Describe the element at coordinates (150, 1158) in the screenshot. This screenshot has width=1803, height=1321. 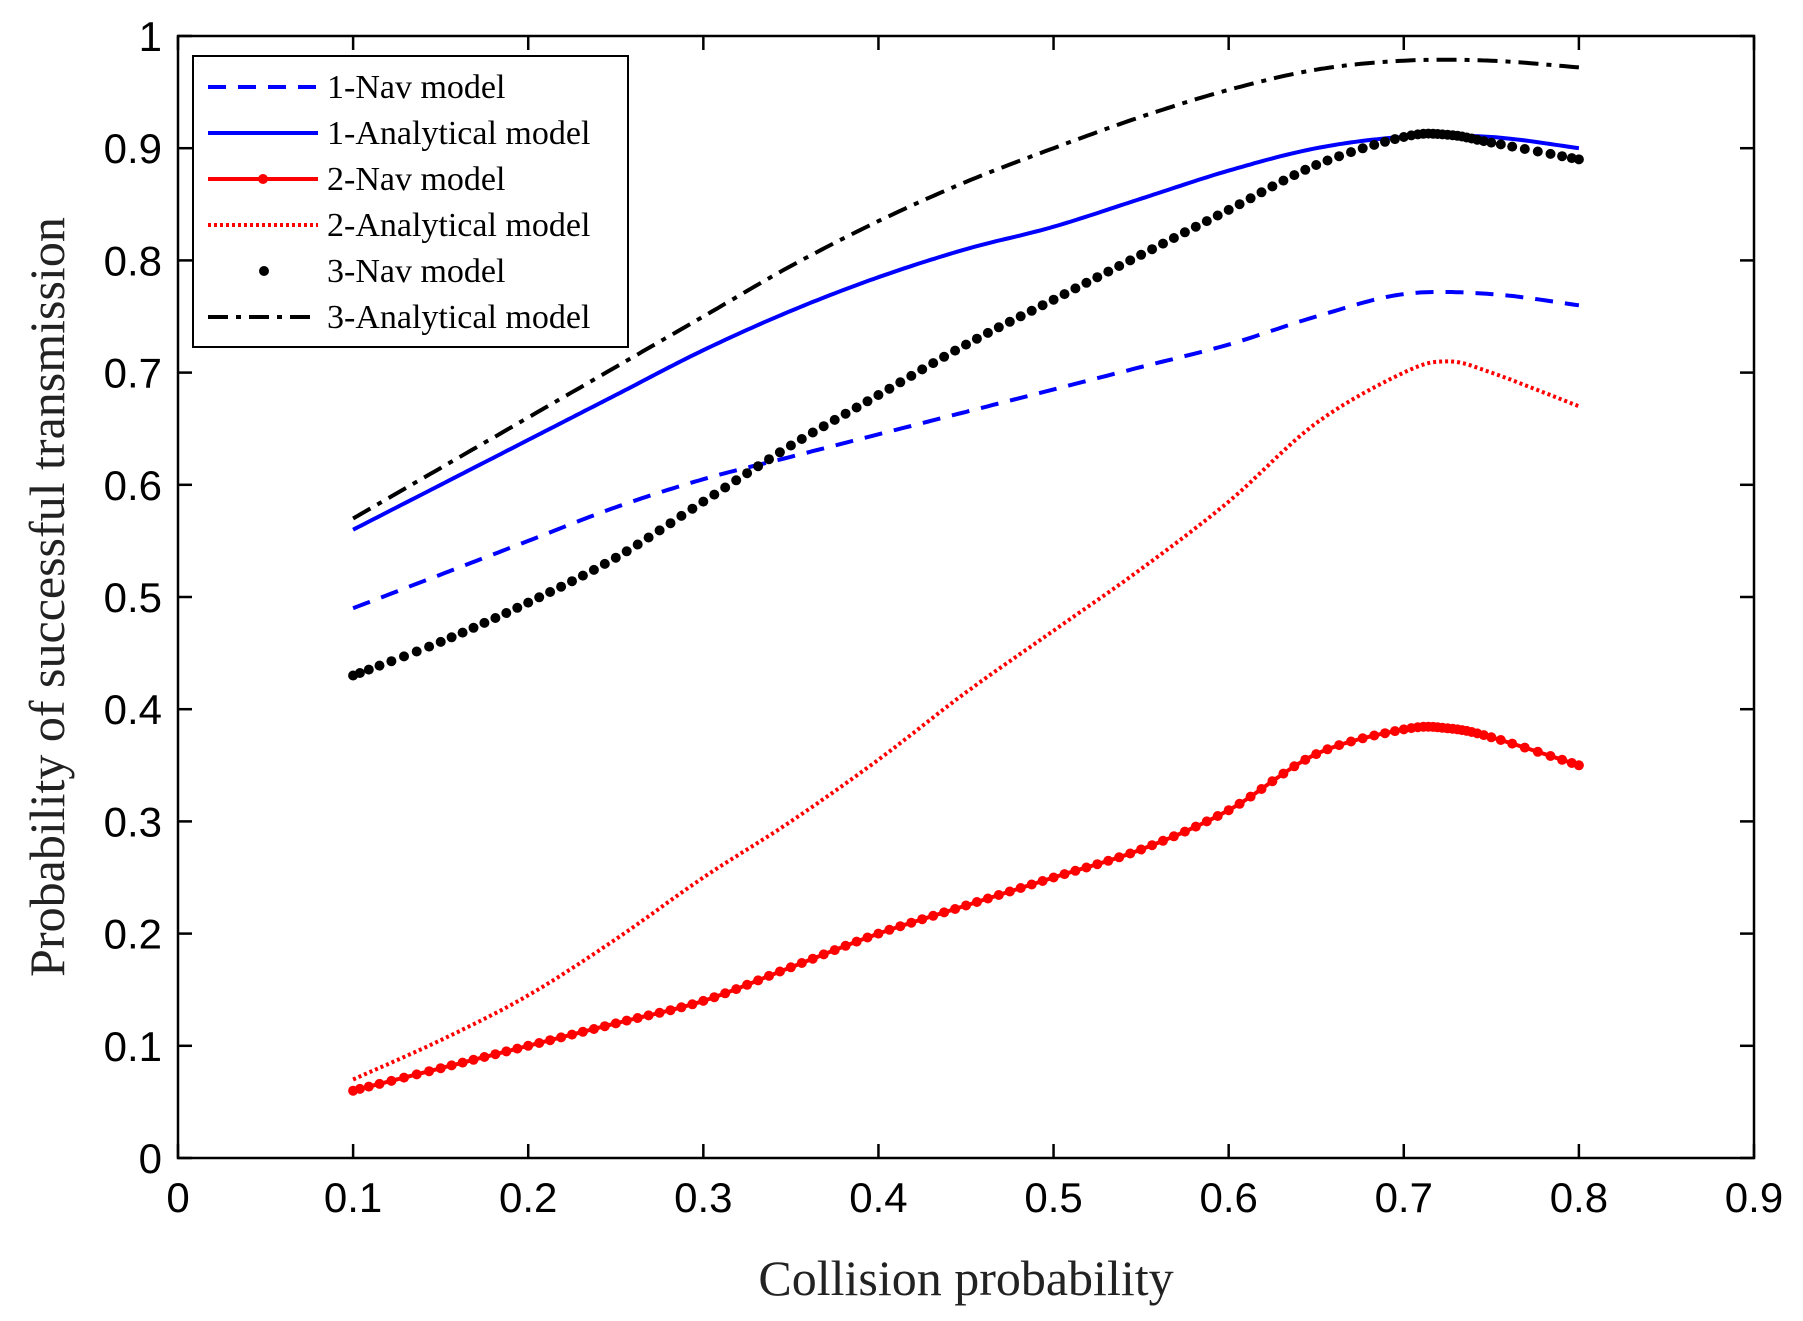
I see `y-tick-label: 0` at that location.